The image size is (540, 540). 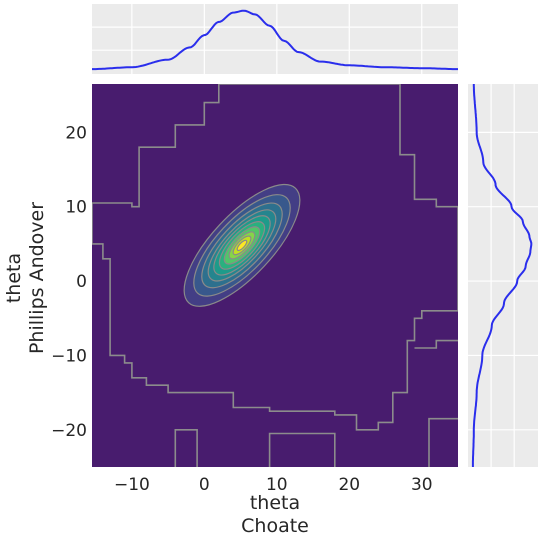 What do you see at coordinates (277, 485) in the screenshot?
I see `x-tick-label: 10` at bounding box center [277, 485].